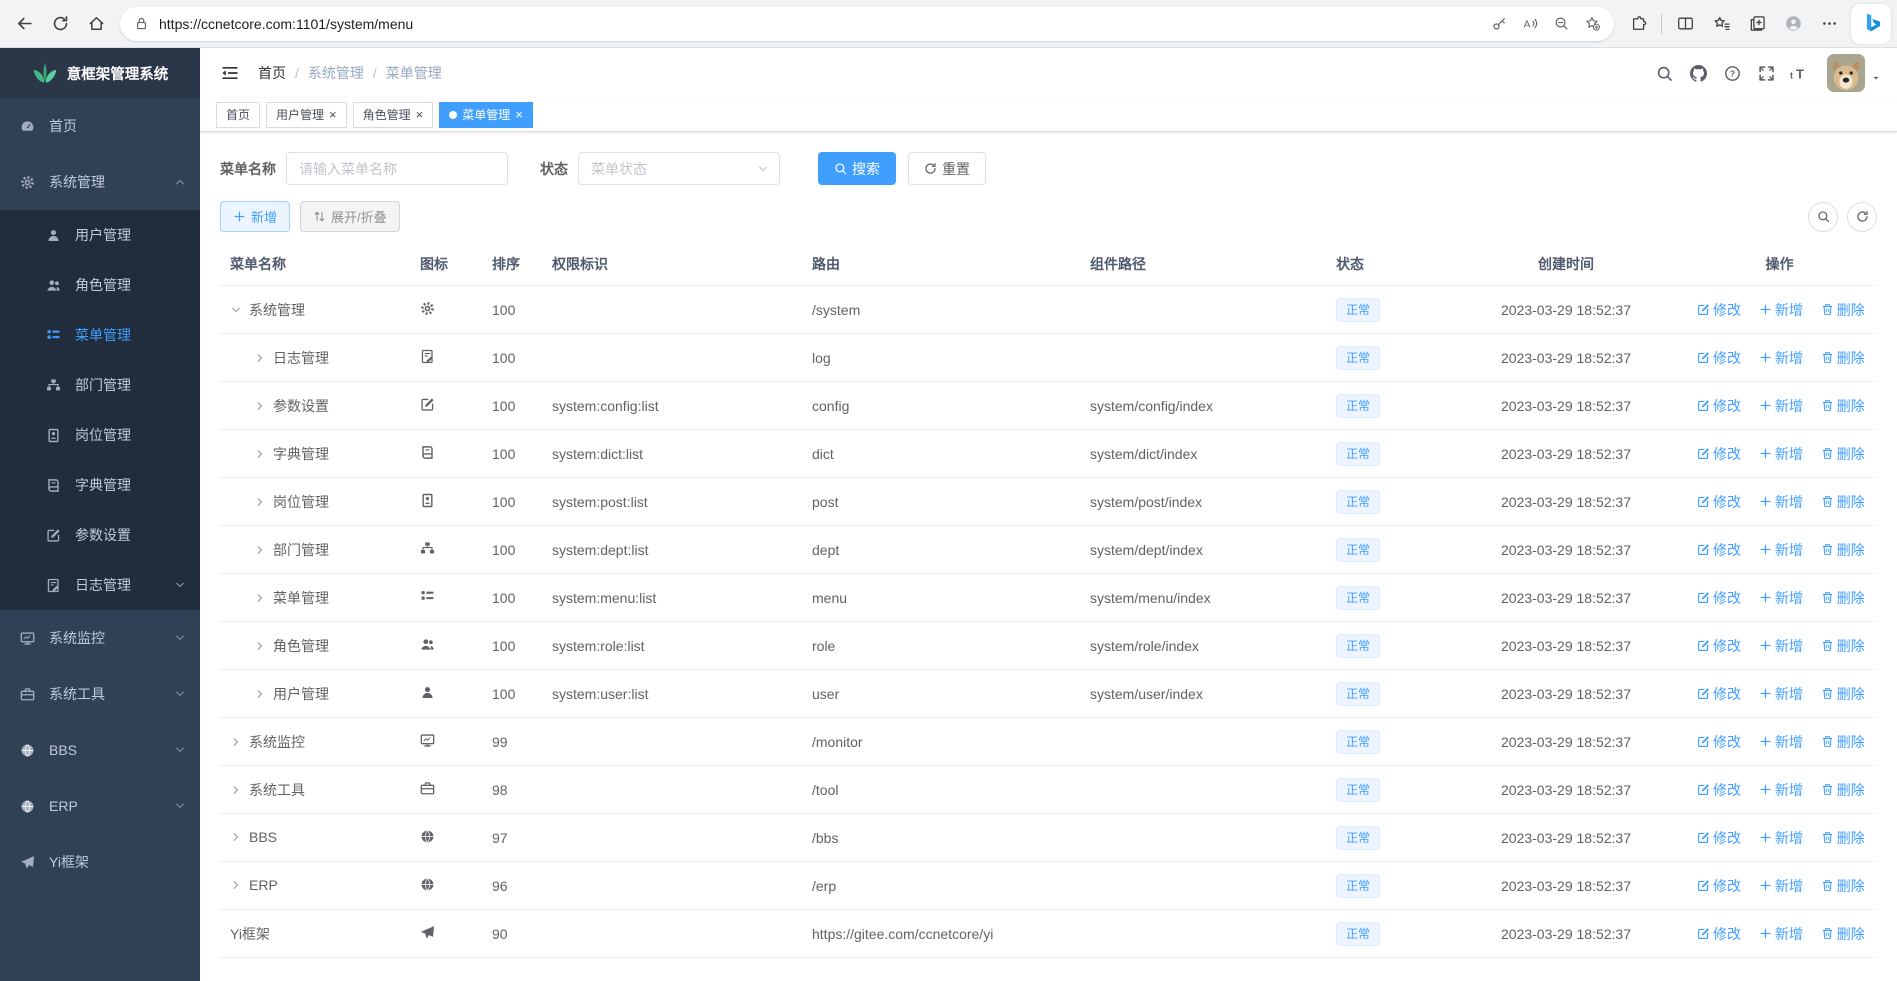 Image resolution: width=1897 pixels, height=981 pixels. Describe the element at coordinates (100, 862) in the screenshot. I see `sidebar-item-14: Yi框架` at that location.